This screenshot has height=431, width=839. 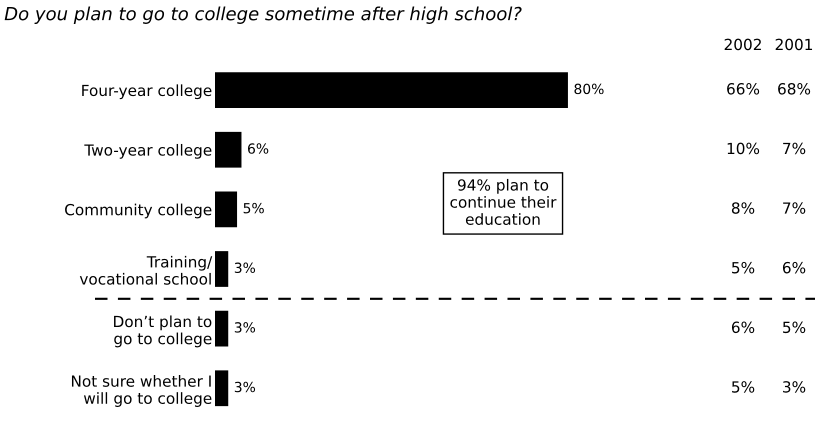 I want to click on text: 2001, so click(x=794, y=44).